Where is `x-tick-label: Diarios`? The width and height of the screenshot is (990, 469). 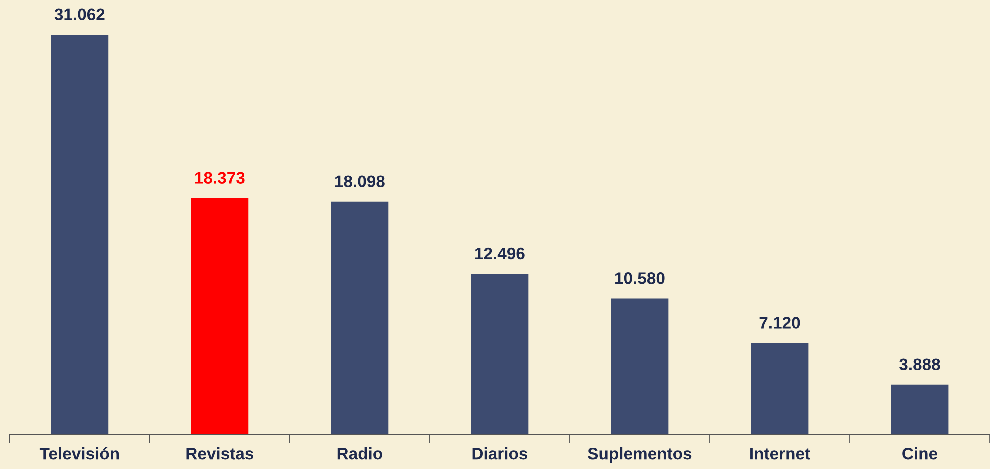
x-tick-label: Diarios is located at coordinates (500, 453).